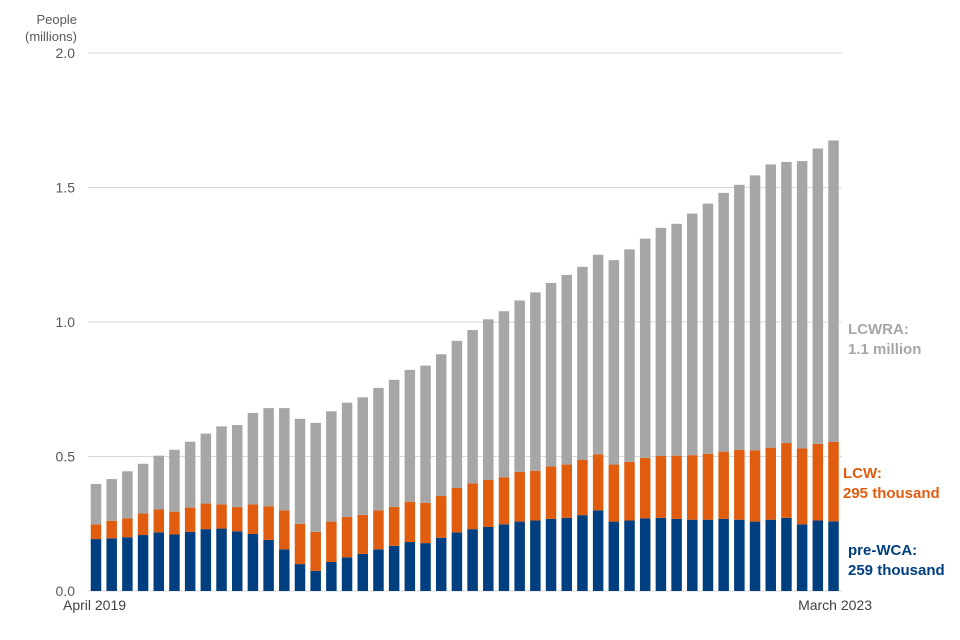 The image size is (960, 640). I want to click on x-end-label: March 2023, so click(835, 605).